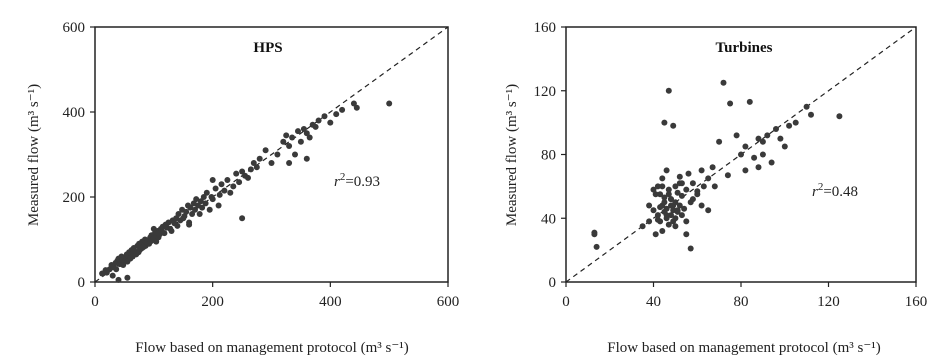 Image resolution: width=930 pixels, height=361 pixels. What do you see at coordinates (74, 198) in the screenshot?
I see `y-tick-label: 200` at bounding box center [74, 198].